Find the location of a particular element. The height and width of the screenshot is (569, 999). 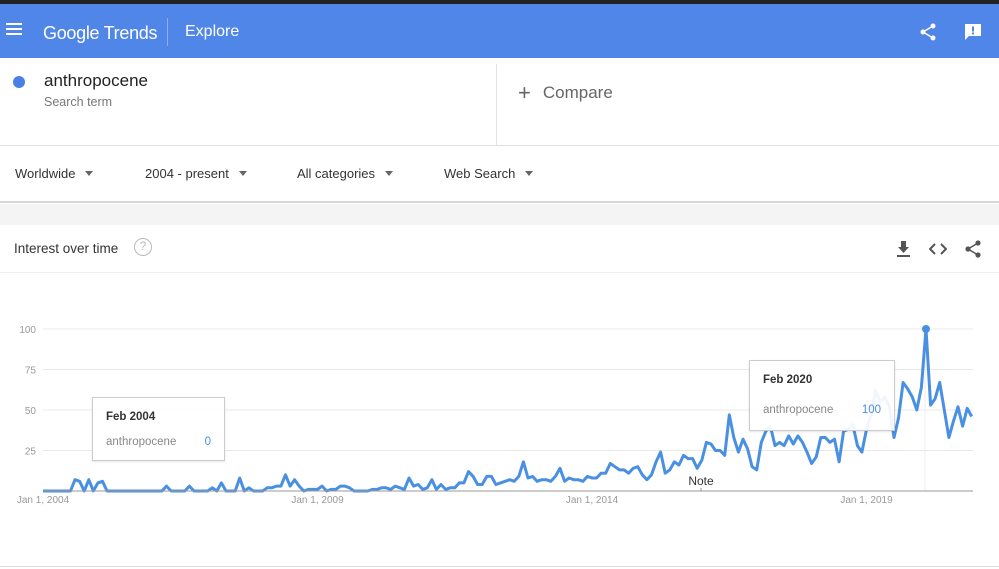

card-divider is located at coordinates (499, 272).